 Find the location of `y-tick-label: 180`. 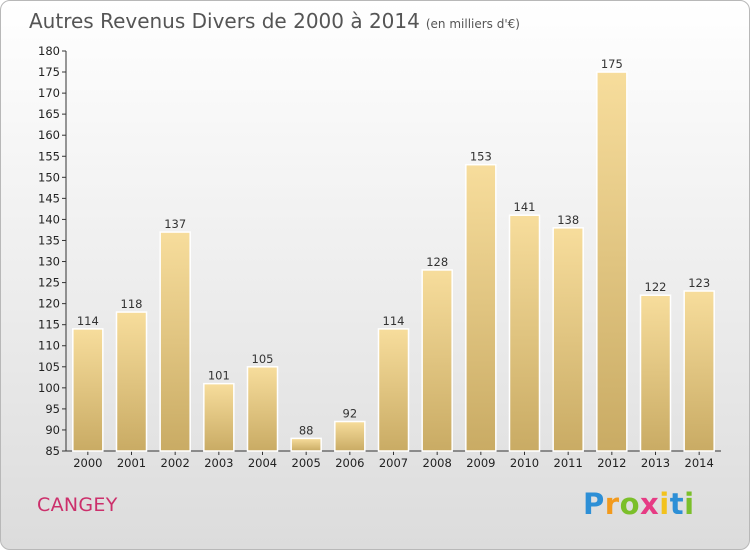

y-tick-label: 180 is located at coordinates (49, 51).